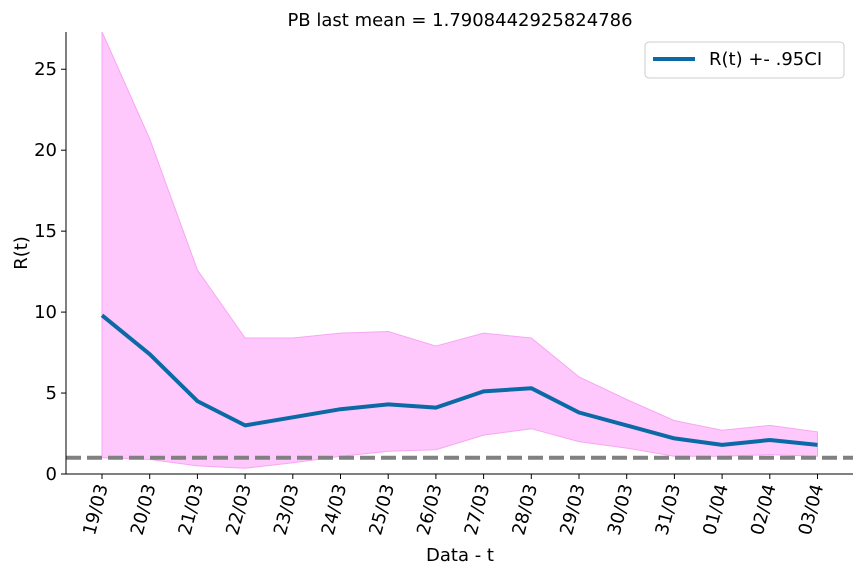 This screenshot has height=576, width=864. Describe the element at coordinates (573, 510) in the screenshot. I see `x-tick-label: 29/03` at that location.